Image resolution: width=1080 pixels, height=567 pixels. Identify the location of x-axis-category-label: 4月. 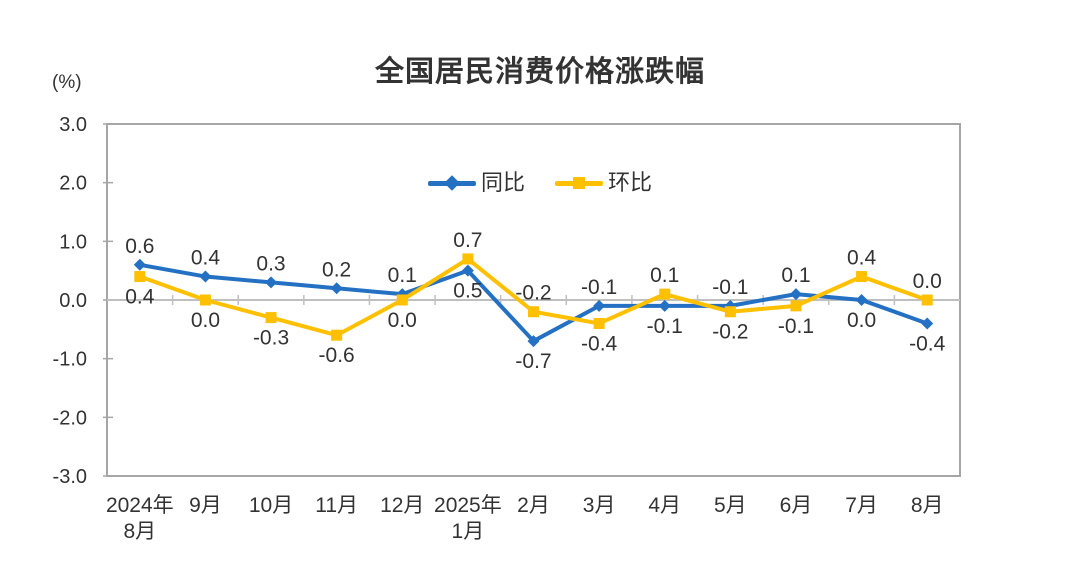
(664, 505).